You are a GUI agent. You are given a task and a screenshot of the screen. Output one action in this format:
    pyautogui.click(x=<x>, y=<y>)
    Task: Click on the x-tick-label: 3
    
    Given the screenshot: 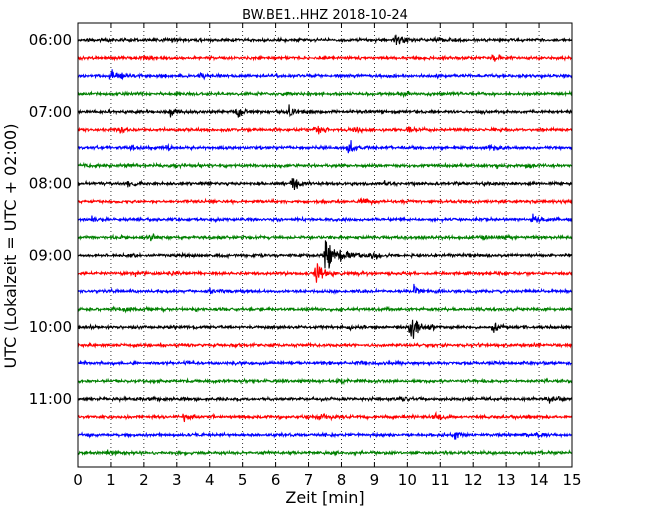 What is the action you would take?
    pyautogui.click(x=177, y=480)
    